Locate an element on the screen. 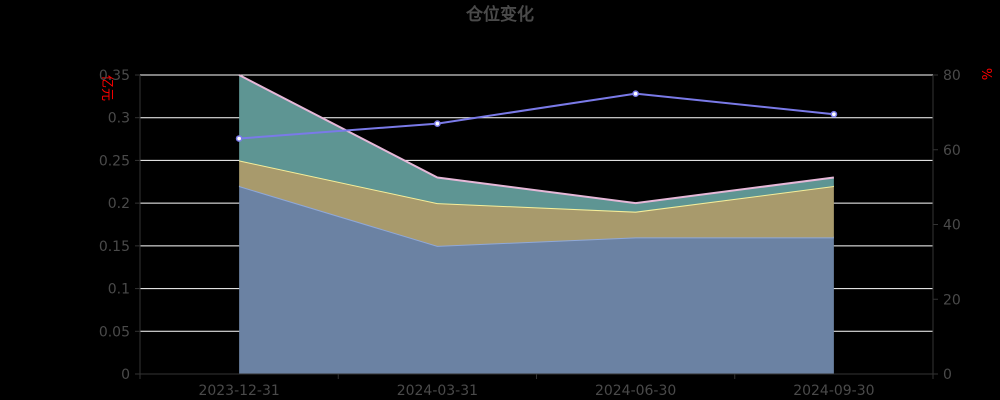 The image size is (1000, 400). right-axis-tick-label: 20 is located at coordinates (952, 300).